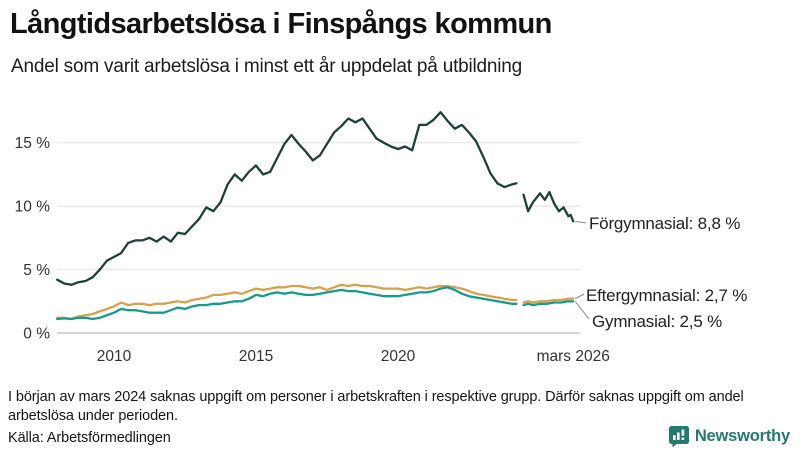 This screenshot has width=800, height=450. What do you see at coordinates (665, 223) in the screenshot?
I see `series-end-label-forgymnasial: Förgymnasial: 8,8 %` at bounding box center [665, 223].